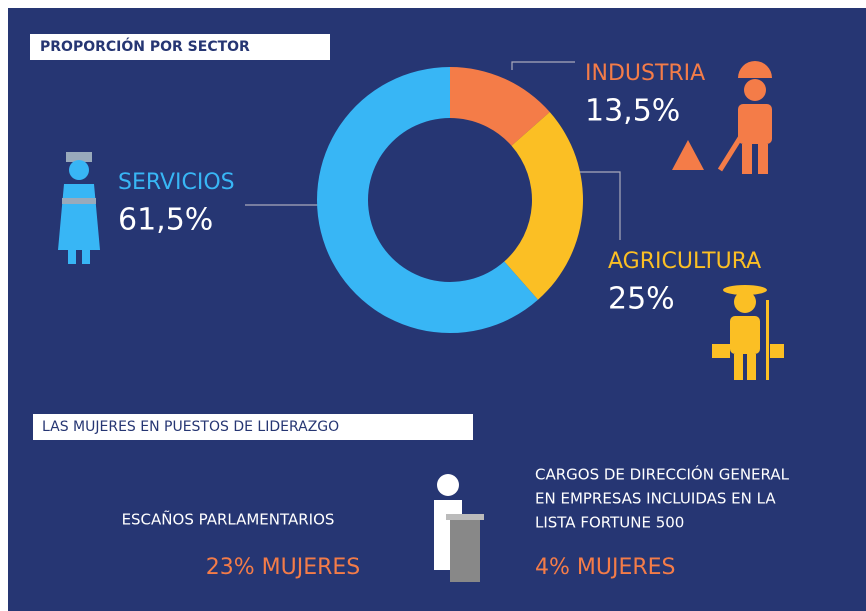 The image size is (866, 611). I want to click on section-title-box, so click(253, 427).